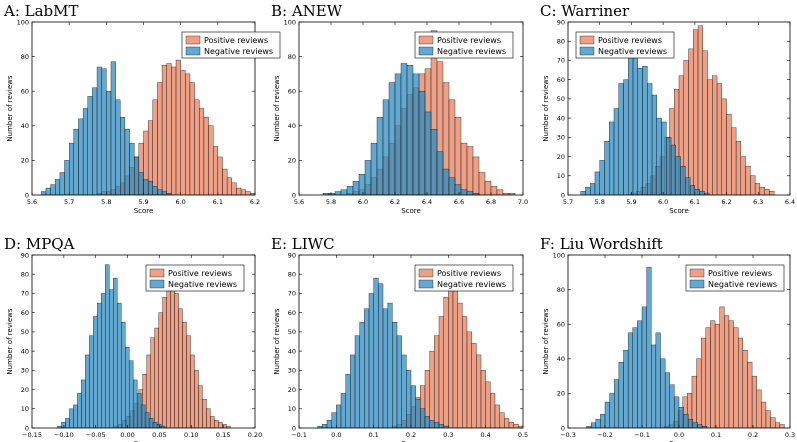  What do you see at coordinates (587, 40) in the screenshot?
I see `legend-swatch-positive` at bounding box center [587, 40].